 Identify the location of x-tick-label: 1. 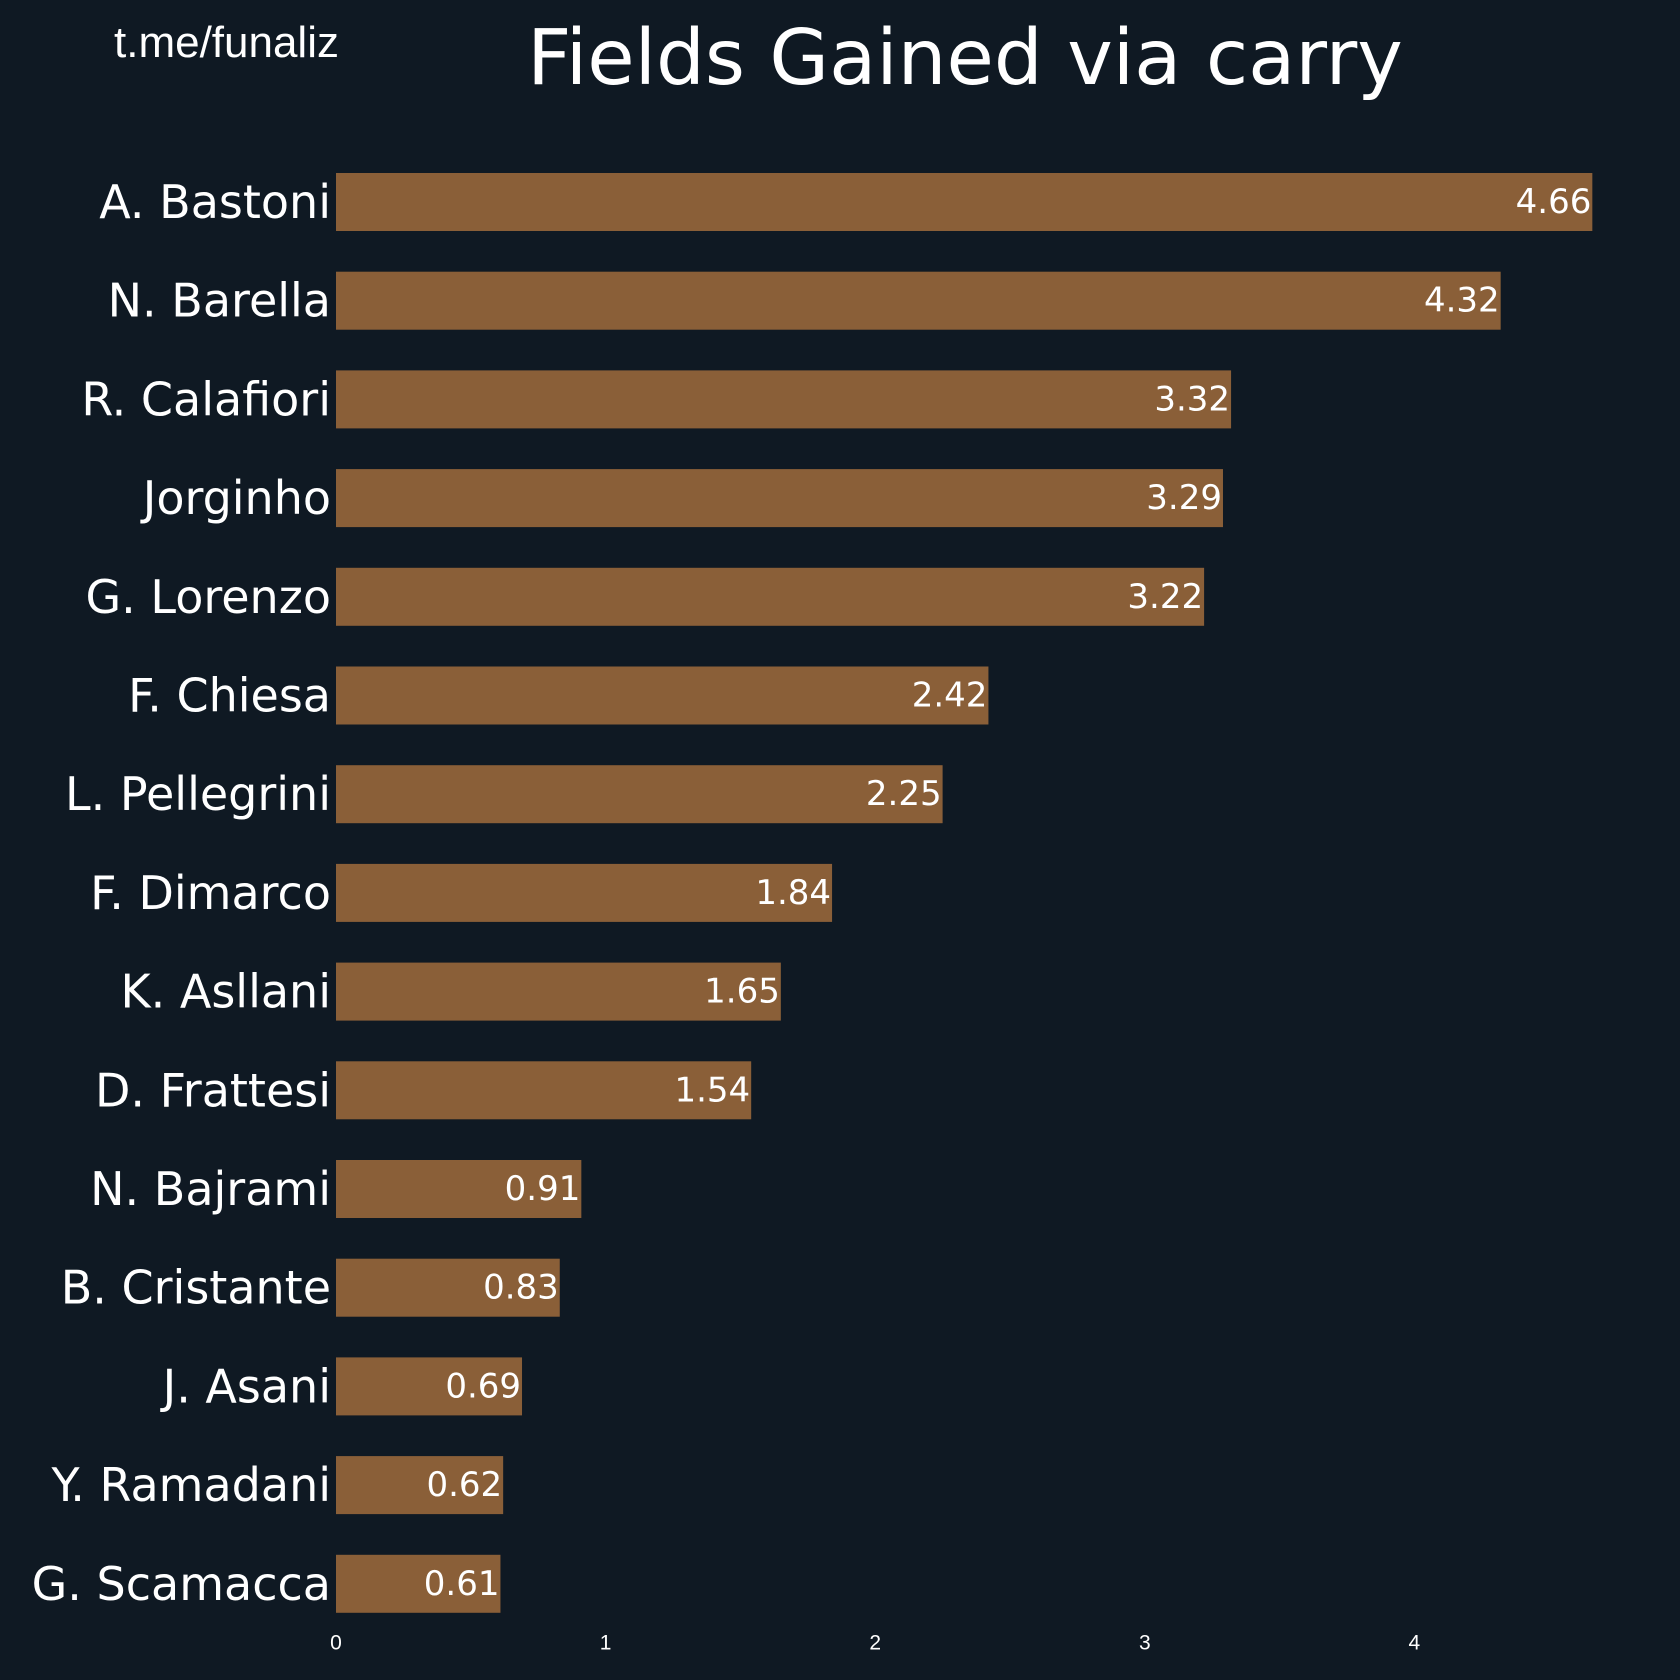
(606, 1643).